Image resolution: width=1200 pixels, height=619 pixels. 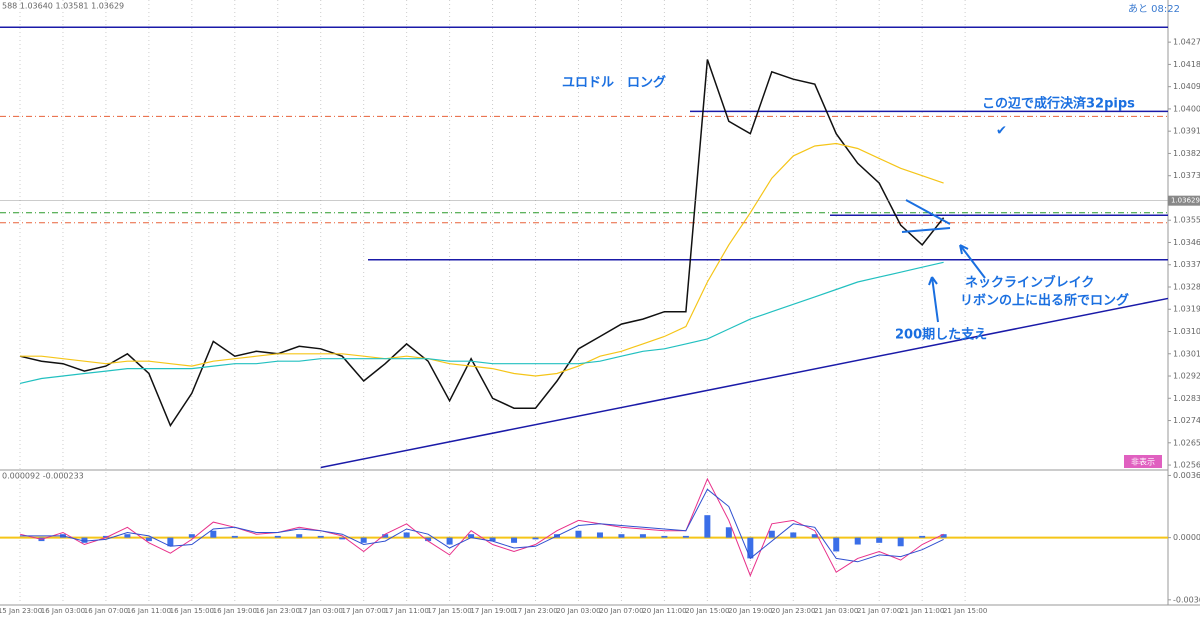 I want to click on y-tick-label: 1.03010, so click(x=1186, y=353).